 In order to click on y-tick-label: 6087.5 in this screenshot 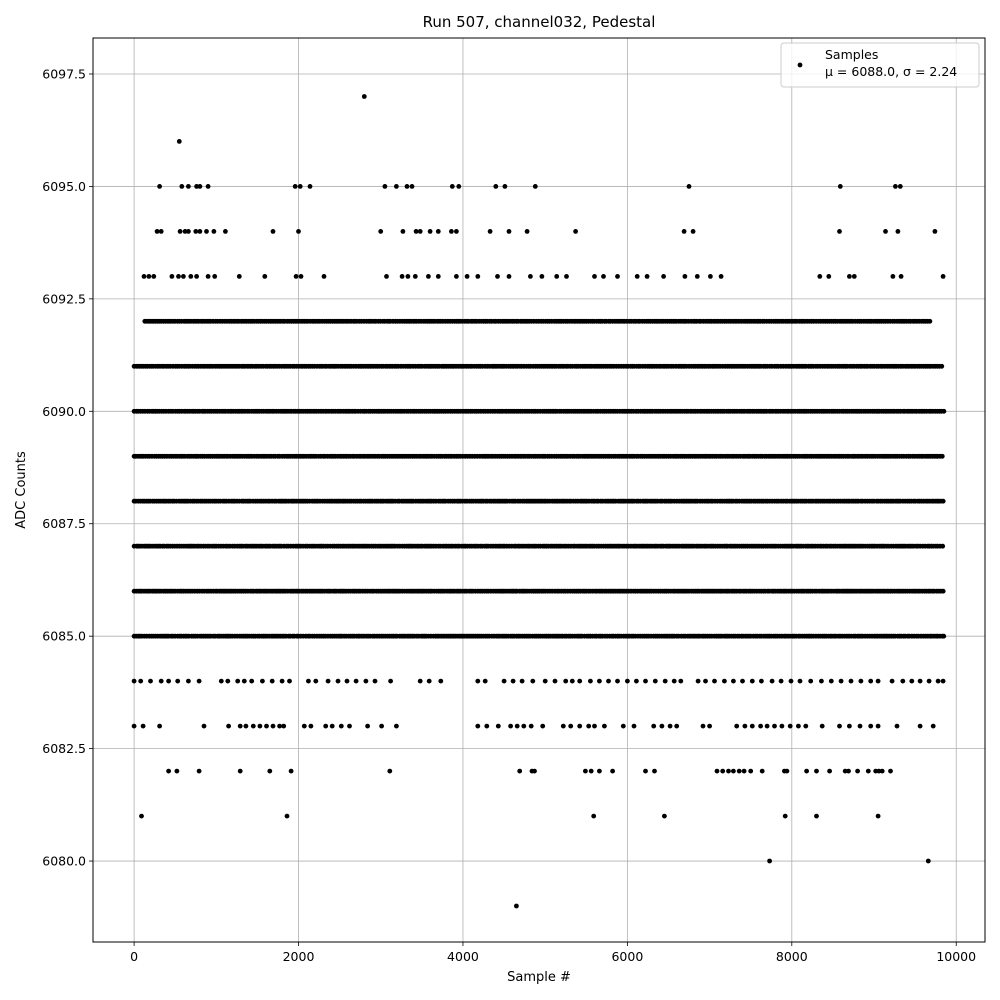, I will do `click(64, 523)`.